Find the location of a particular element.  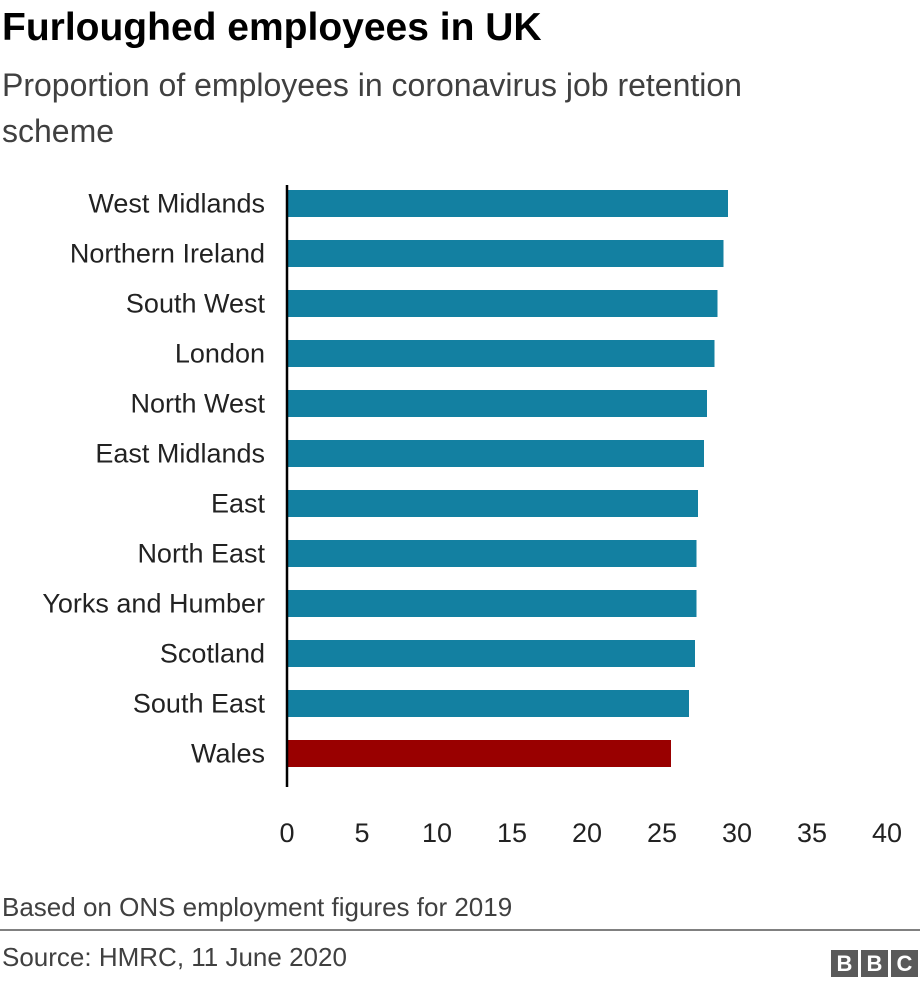

bar-east-midlands is located at coordinates (495, 453).